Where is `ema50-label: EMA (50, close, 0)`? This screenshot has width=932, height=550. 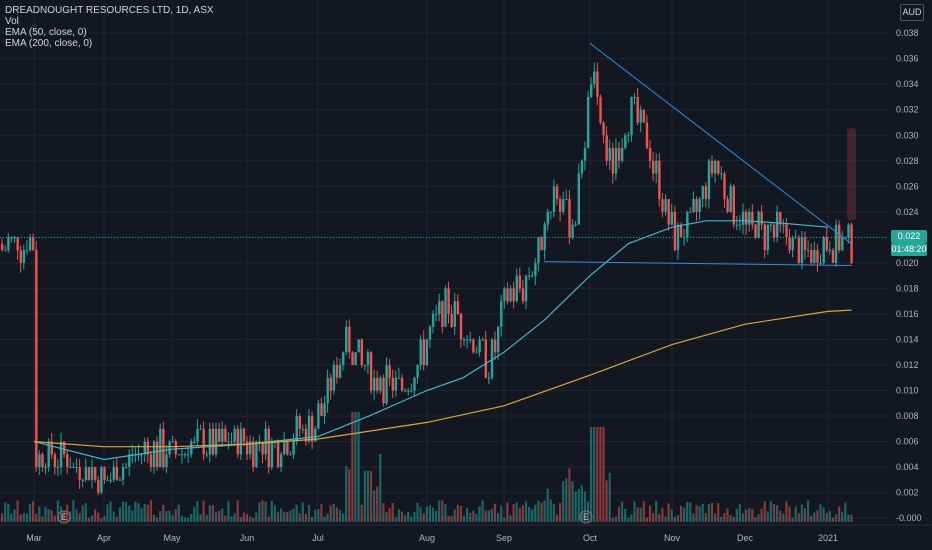
ema50-label: EMA (50, close, 0) is located at coordinates (46, 32).